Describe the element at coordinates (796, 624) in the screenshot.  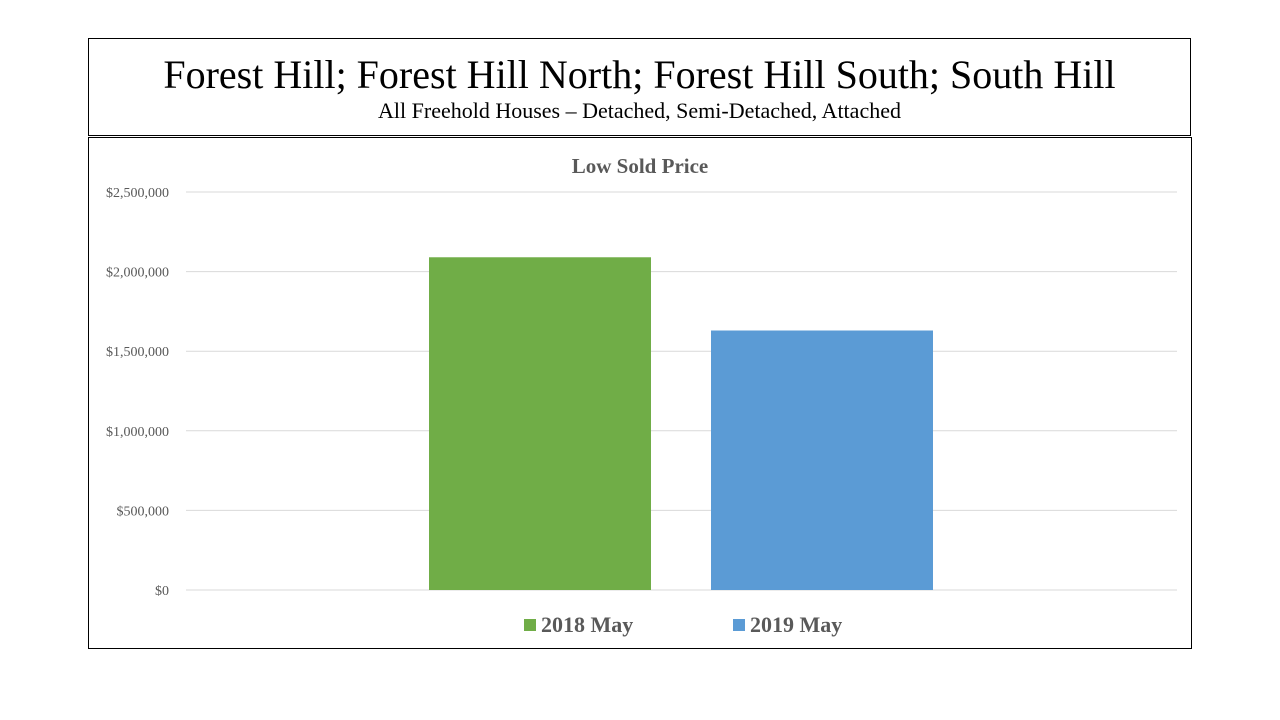
I see `legend-label: 2019 May` at that location.